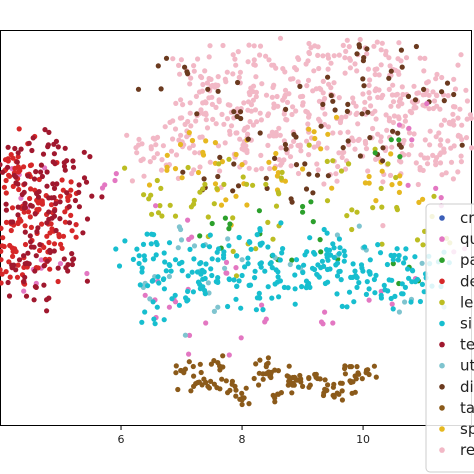 The width and height of the screenshot is (474, 474). I want to click on legend-label-le: le, so click(466, 302).